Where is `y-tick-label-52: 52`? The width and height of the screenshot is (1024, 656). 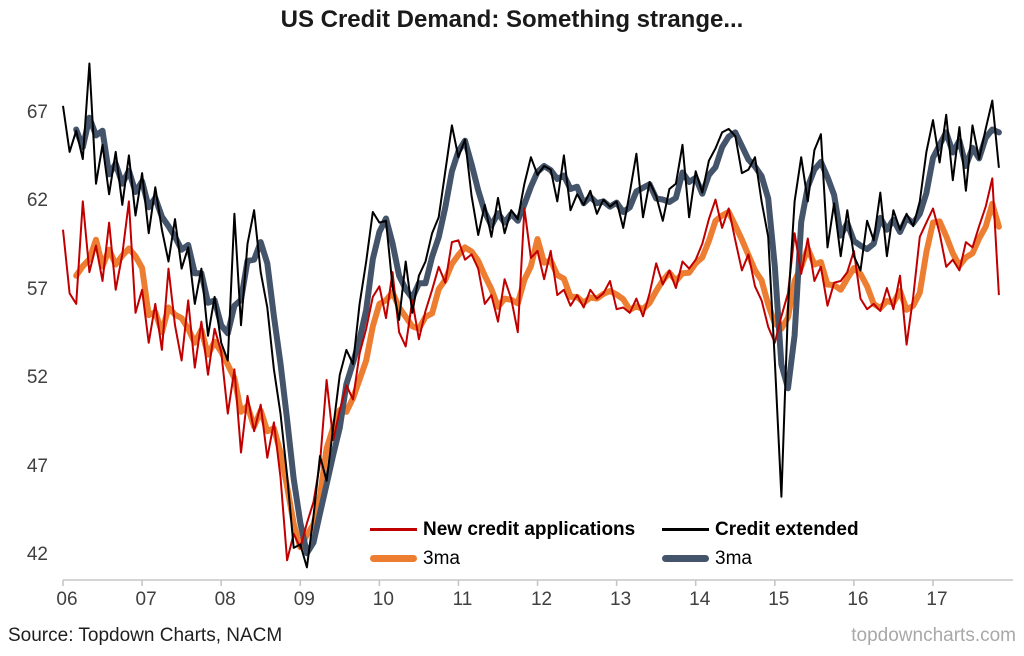 y-tick-label-52: 52 is located at coordinates (37, 378).